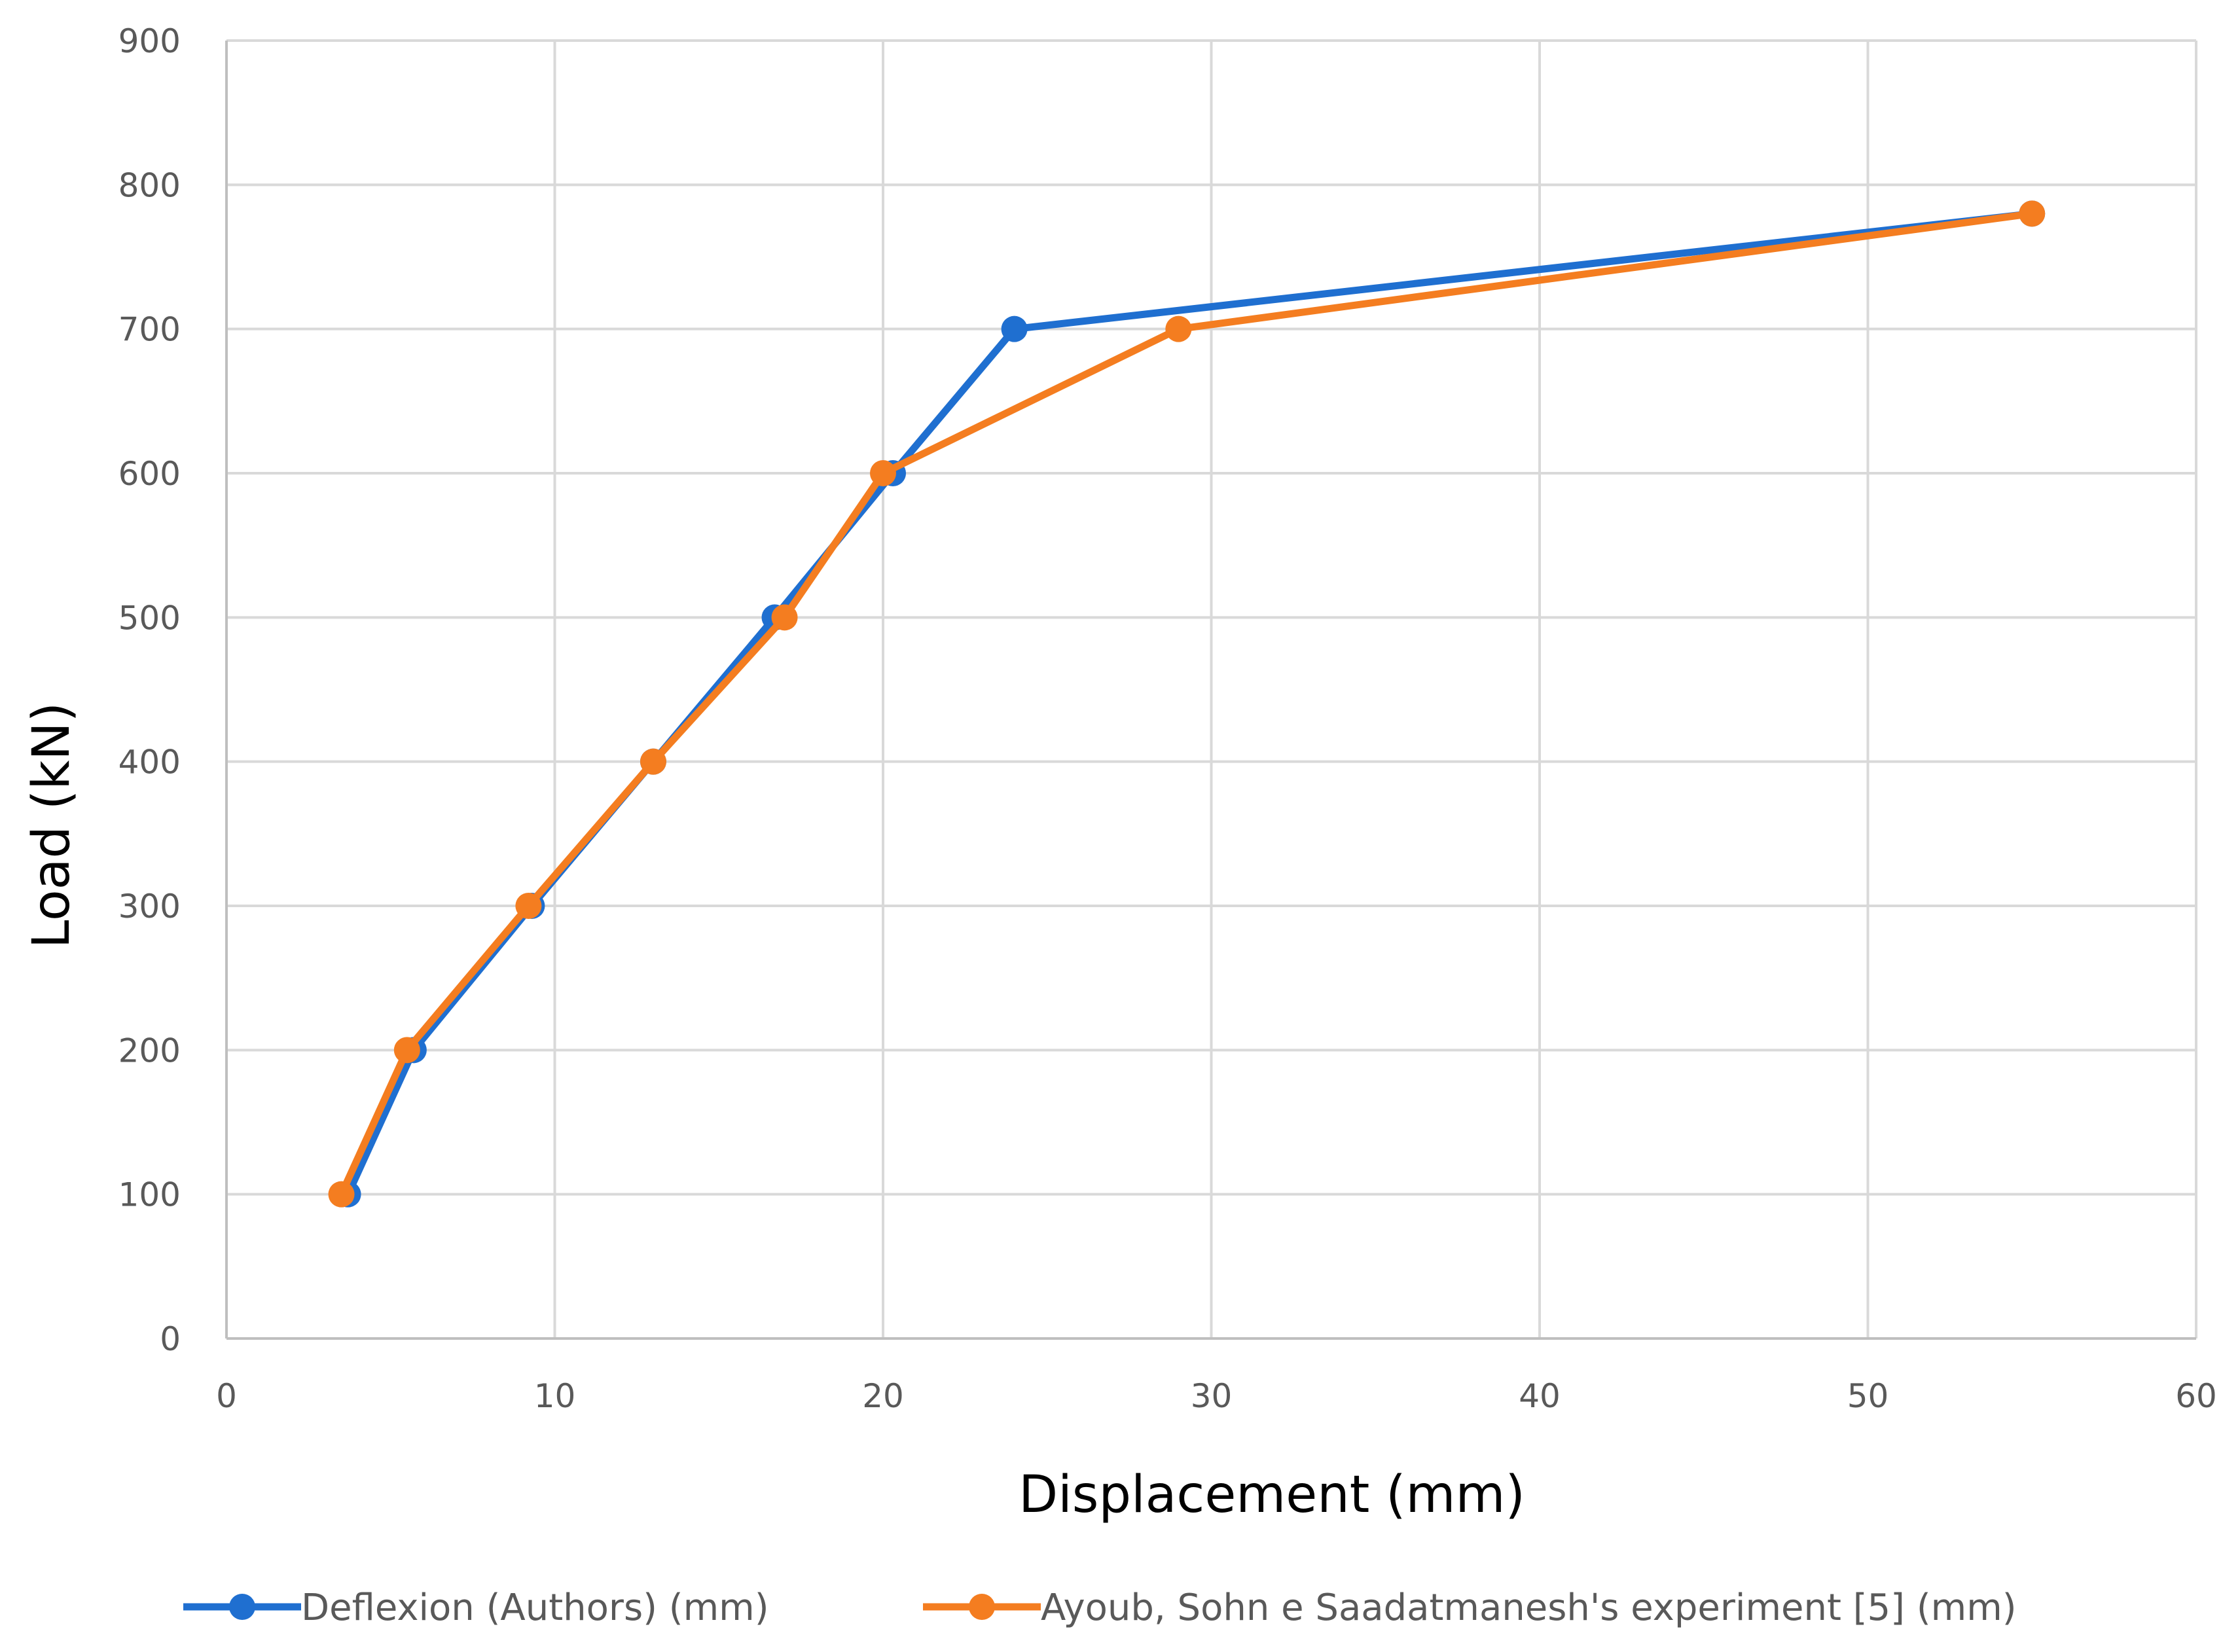  Describe the element at coordinates (170, 1339) in the screenshot. I see `y-tick-label-0: 0` at that location.